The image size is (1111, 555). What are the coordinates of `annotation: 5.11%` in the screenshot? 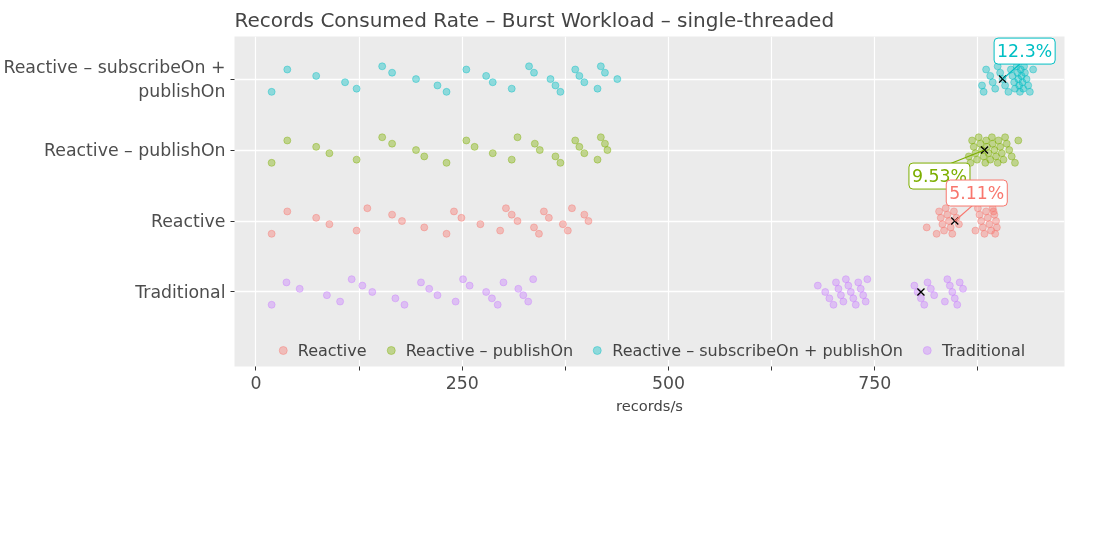 It's located at (977, 193).